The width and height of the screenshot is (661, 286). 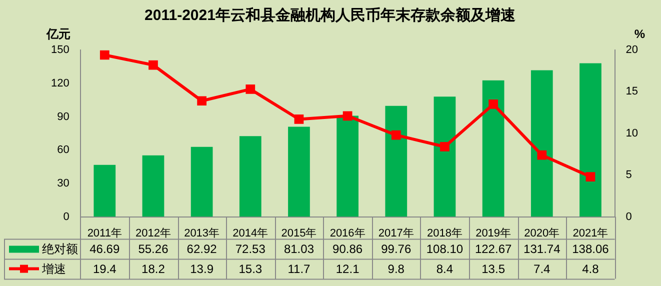 I want to click on x-tick-label: 2020年, so click(x=542, y=233).